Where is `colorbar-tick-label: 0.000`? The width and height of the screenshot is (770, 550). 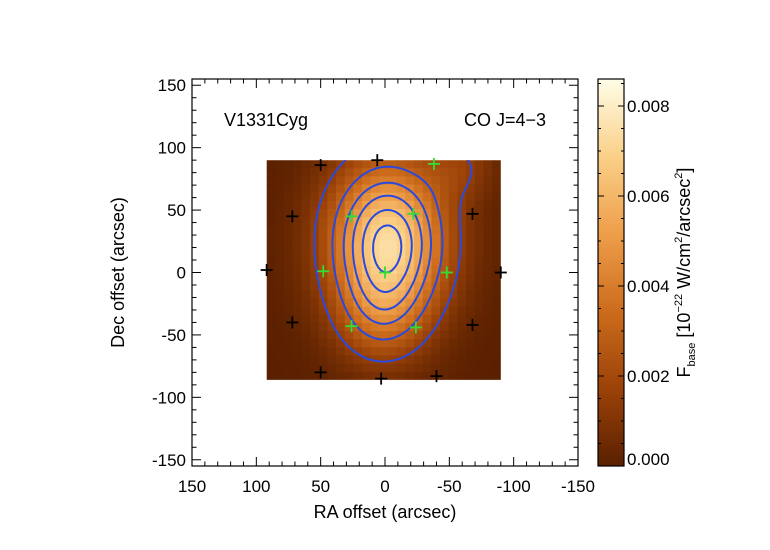
colorbar-tick-label: 0.000 is located at coordinates (648, 459).